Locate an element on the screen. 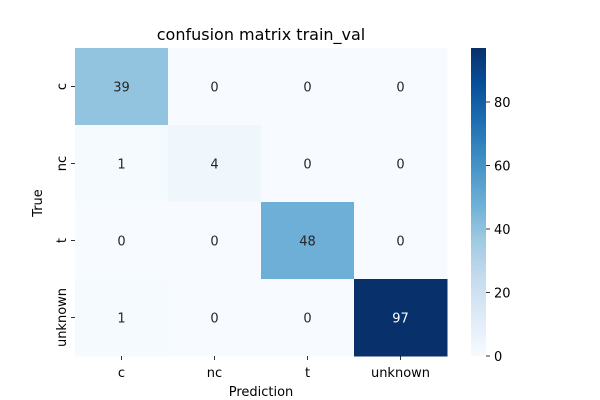 Image resolution: width=600 pixels, height=400 pixels. cell-value: 48 is located at coordinates (307, 242).